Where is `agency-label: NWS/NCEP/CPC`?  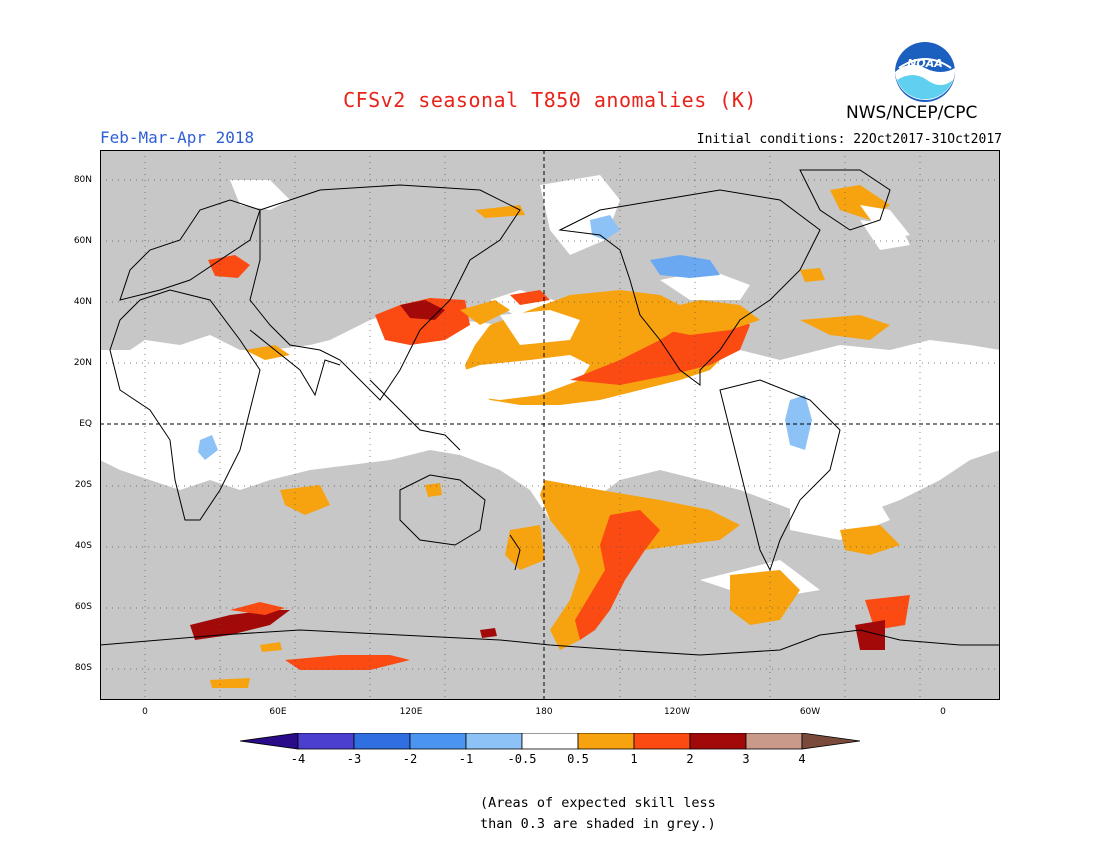 agency-label: NWS/NCEP/CPC is located at coordinates (912, 113).